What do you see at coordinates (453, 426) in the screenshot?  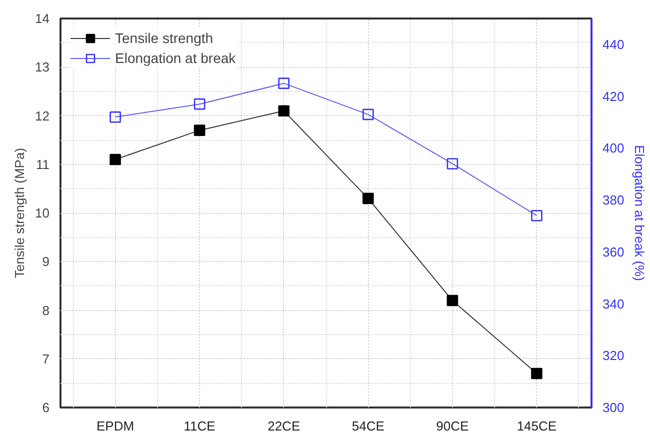 I see `x-tick-label: 90CE` at bounding box center [453, 426].